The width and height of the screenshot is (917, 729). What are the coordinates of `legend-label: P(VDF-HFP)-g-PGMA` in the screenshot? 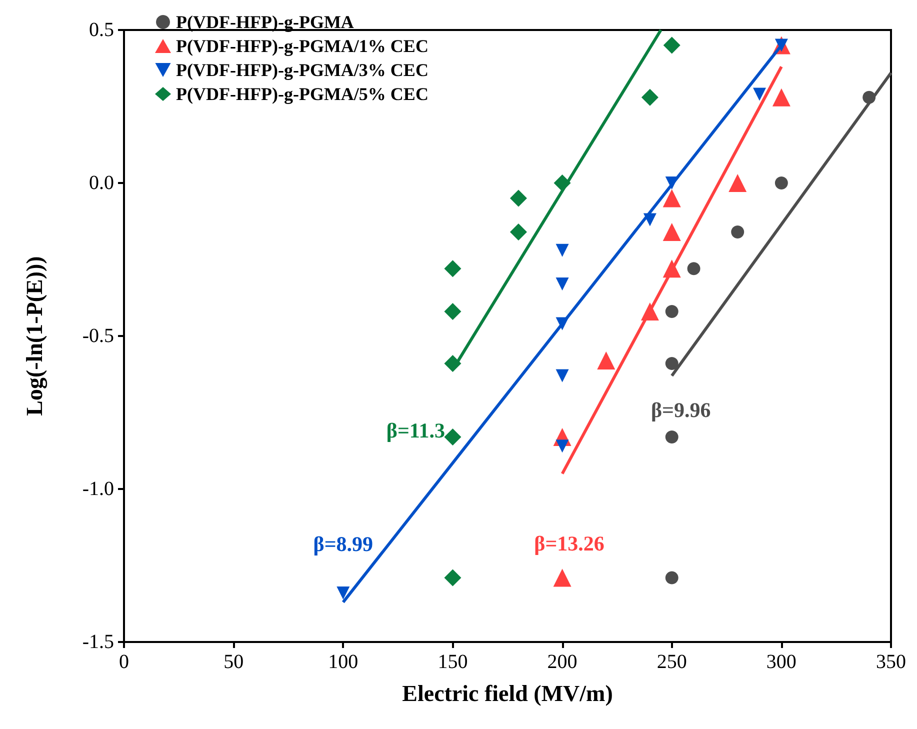 It's located at (265, 22).